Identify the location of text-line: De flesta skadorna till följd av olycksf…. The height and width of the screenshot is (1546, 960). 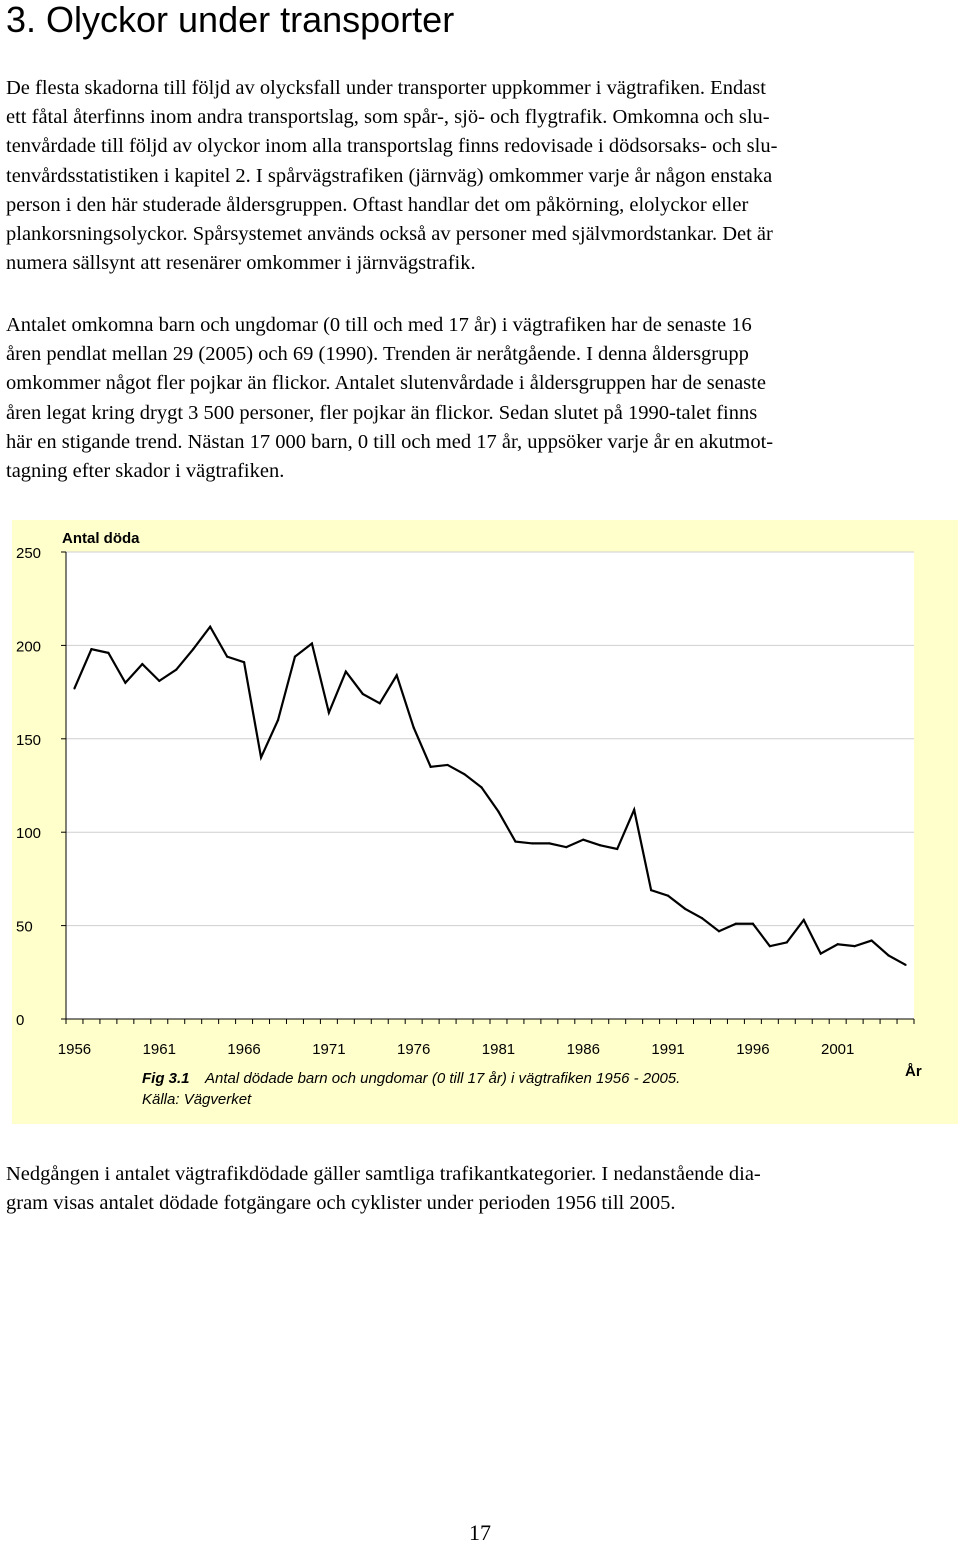
(386, 88).